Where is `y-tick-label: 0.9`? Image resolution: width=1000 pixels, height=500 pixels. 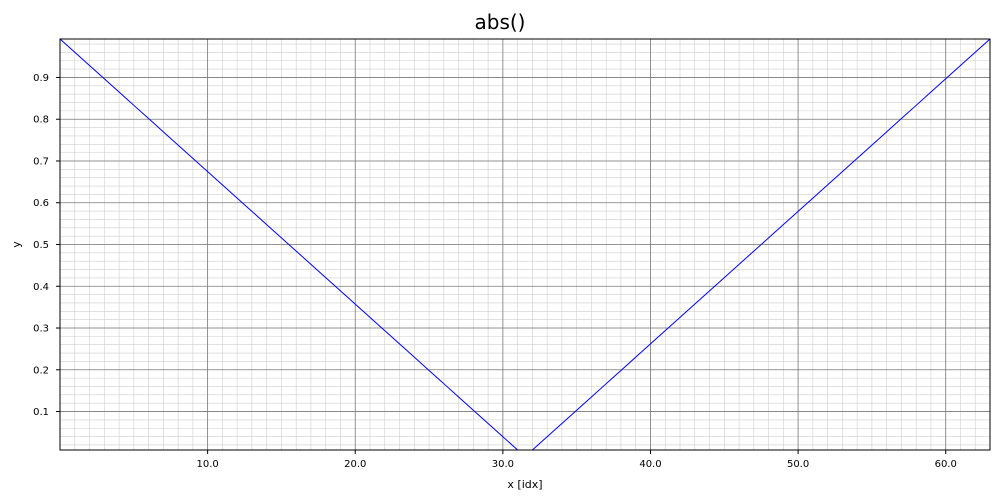 y-tick-label: 0.9 is located at coordinates (41, 78).